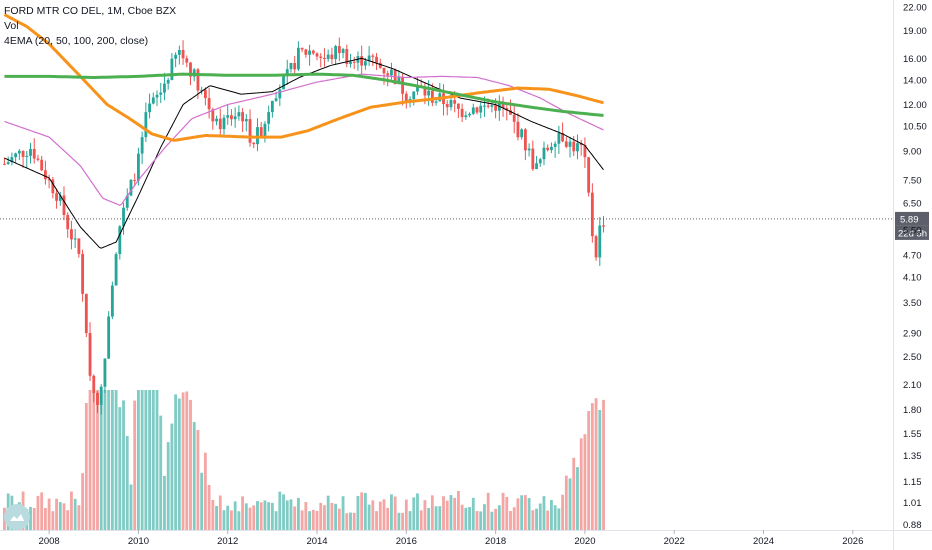  Describe the element at coordinates (912, 233) in the screenshot. I see `countdown-tag-value: 22d 5h` at that location.